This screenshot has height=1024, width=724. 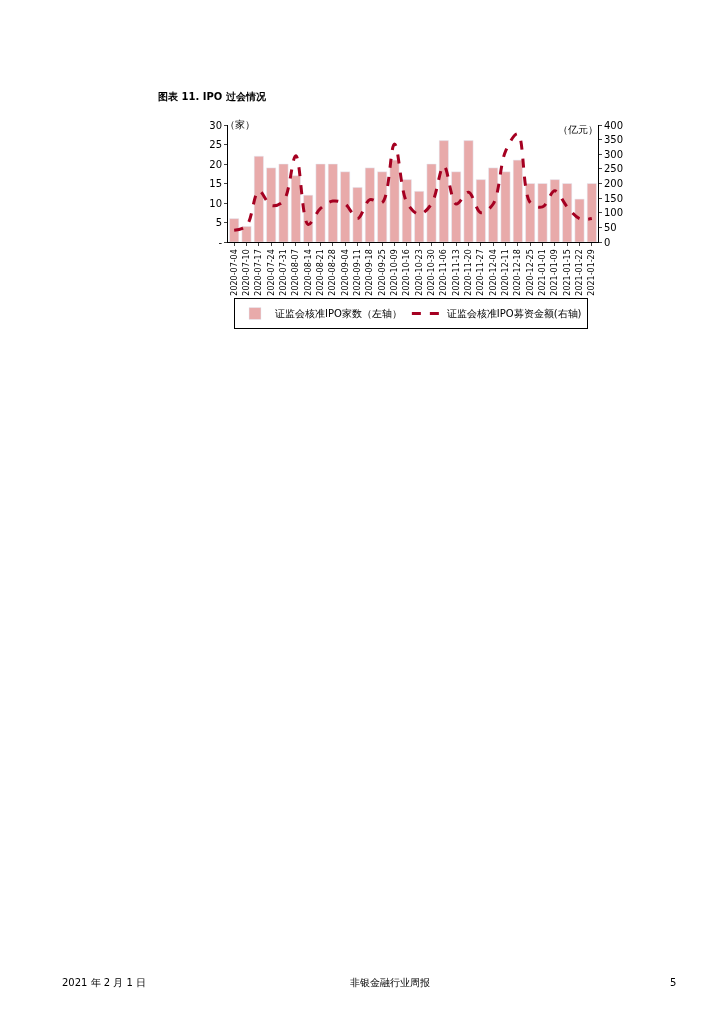 What do you see at coordinates (240, 124) in the screenshot?
I see `y-axis-title: （家）` at bounding box center [240, 124].